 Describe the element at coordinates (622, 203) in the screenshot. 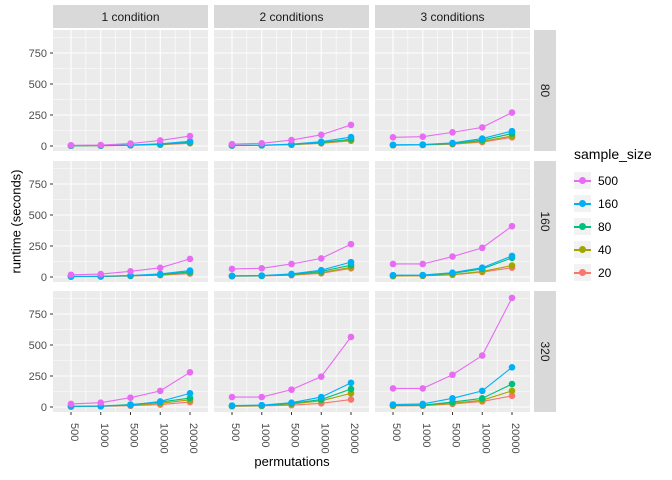

I see `legend-entry: 160` at that location.